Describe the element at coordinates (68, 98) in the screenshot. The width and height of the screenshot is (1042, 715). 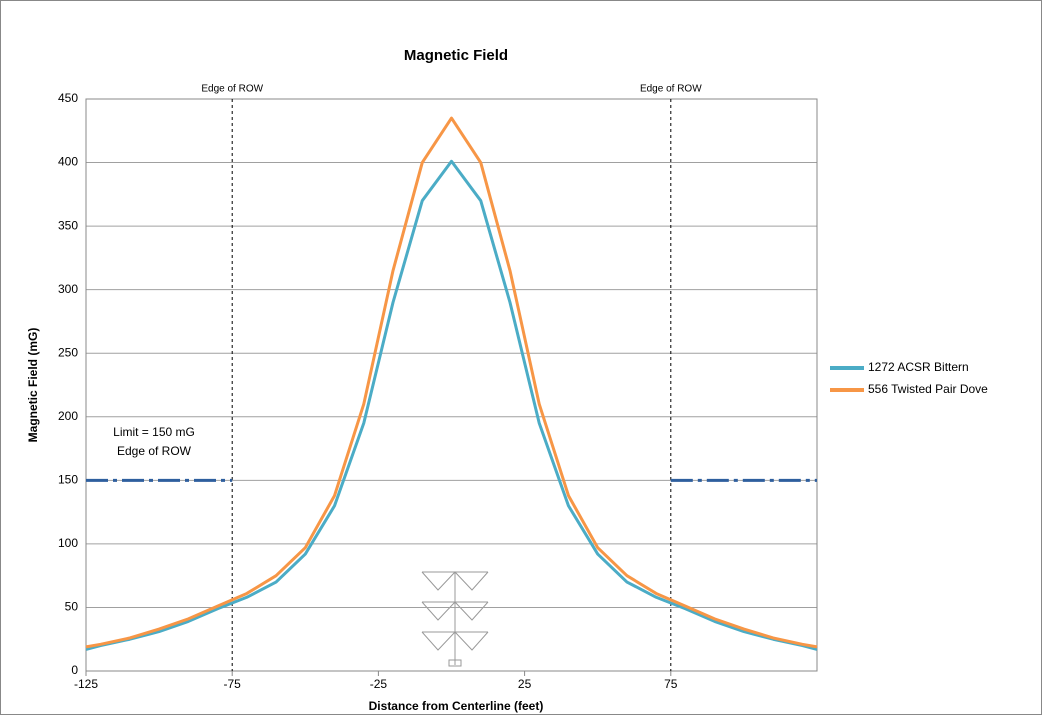
I see `y-tick-label: 450` at that location.